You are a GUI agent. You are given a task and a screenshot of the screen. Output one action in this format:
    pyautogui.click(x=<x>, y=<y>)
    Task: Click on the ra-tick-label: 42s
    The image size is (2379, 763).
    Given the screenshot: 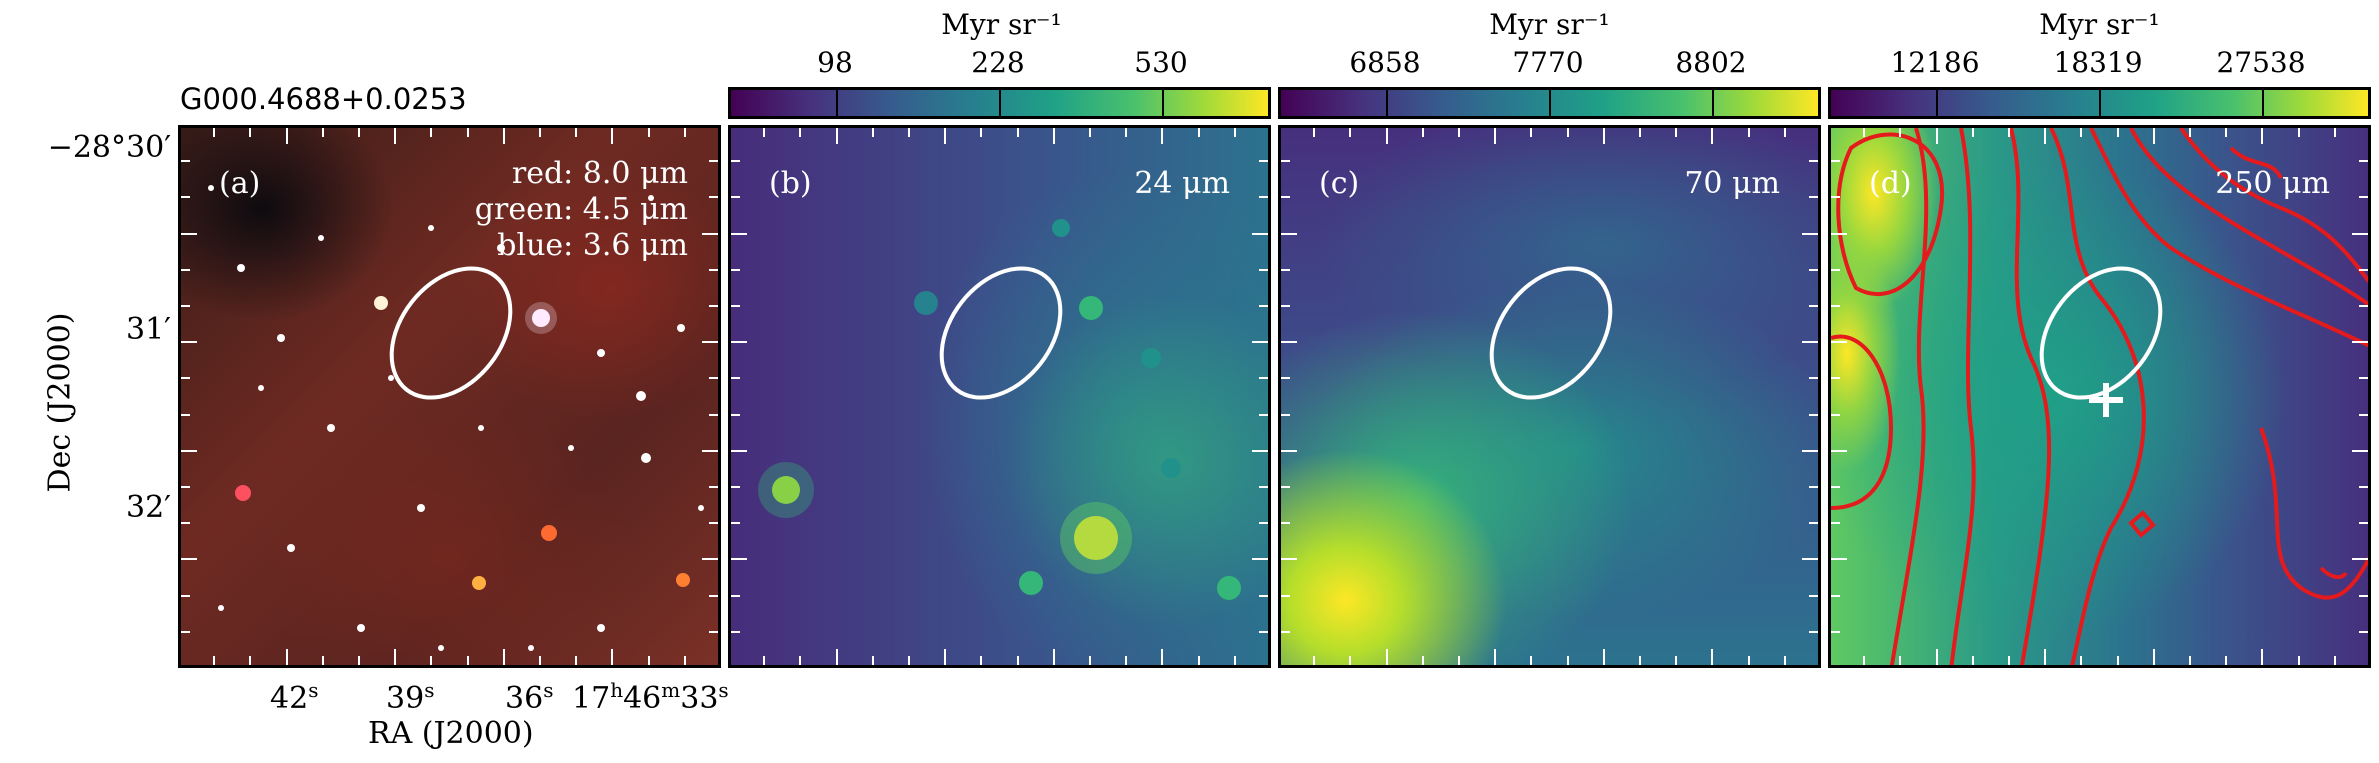 What is the action you would take?
    pyautogui.click(x=294, y=697)
    